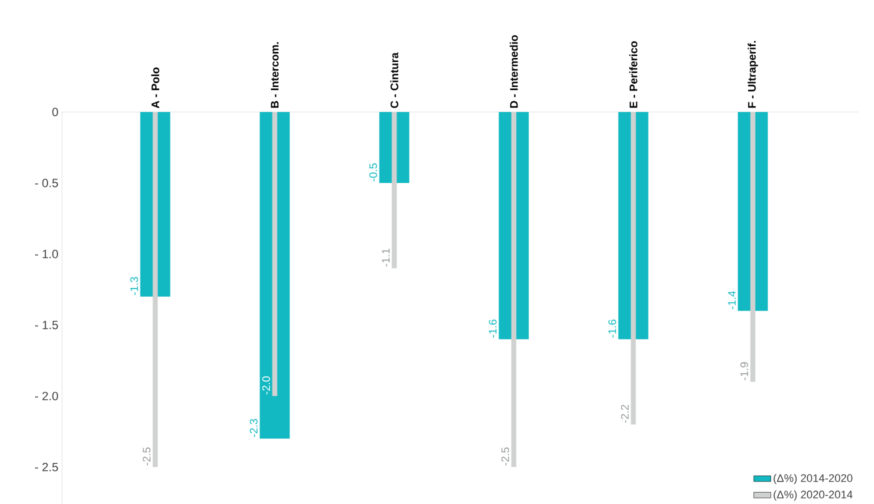  I want to click on y-tick-label: 0, so click(55, 112).